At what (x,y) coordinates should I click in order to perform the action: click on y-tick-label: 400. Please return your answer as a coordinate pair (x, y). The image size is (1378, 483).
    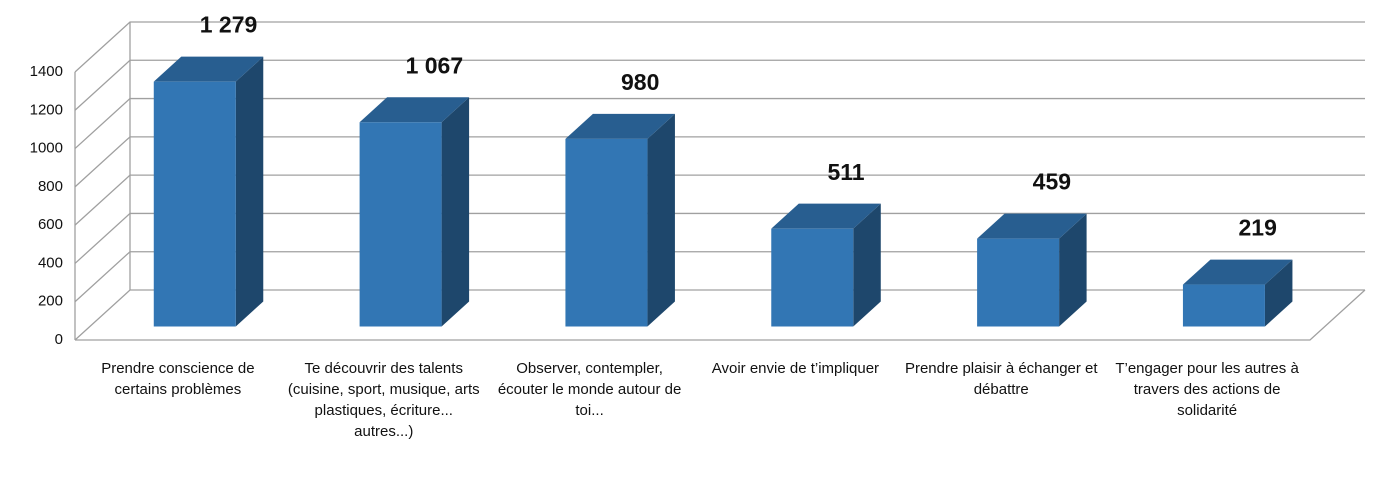
    Looking at the image, I should click on (50, 262).